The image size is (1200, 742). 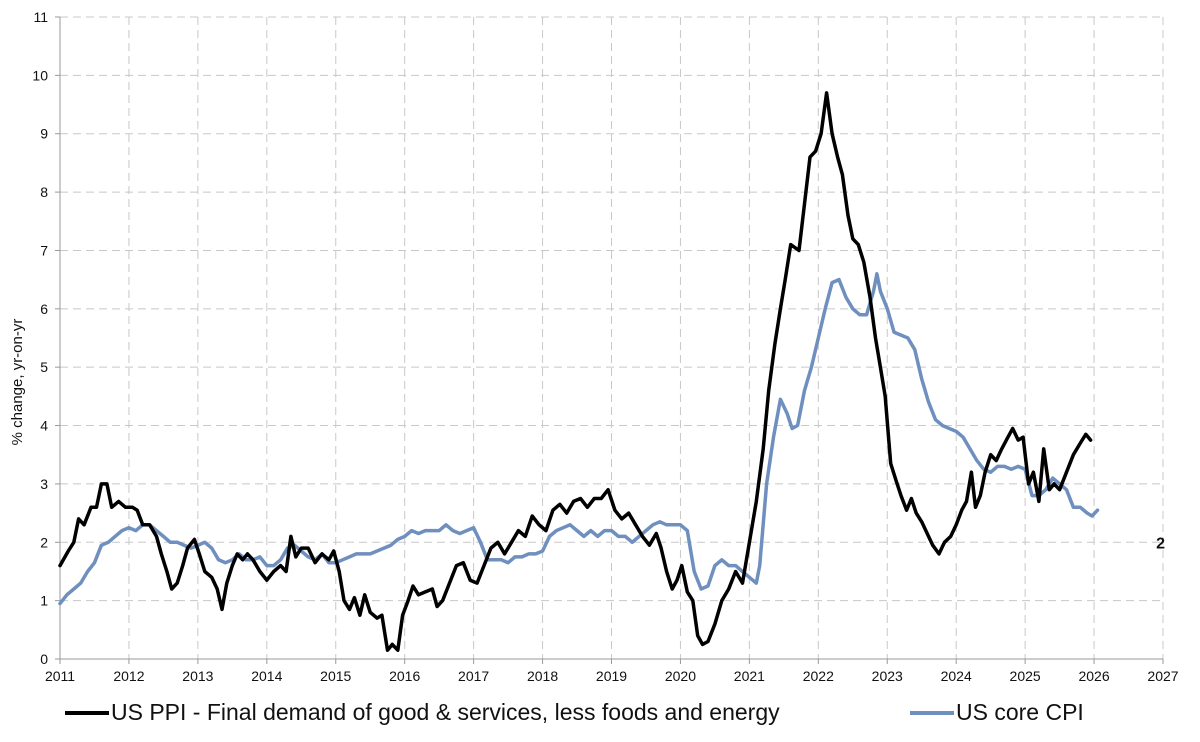 I want to click on x-tick-label: 2017, so click(x=473, y=676).